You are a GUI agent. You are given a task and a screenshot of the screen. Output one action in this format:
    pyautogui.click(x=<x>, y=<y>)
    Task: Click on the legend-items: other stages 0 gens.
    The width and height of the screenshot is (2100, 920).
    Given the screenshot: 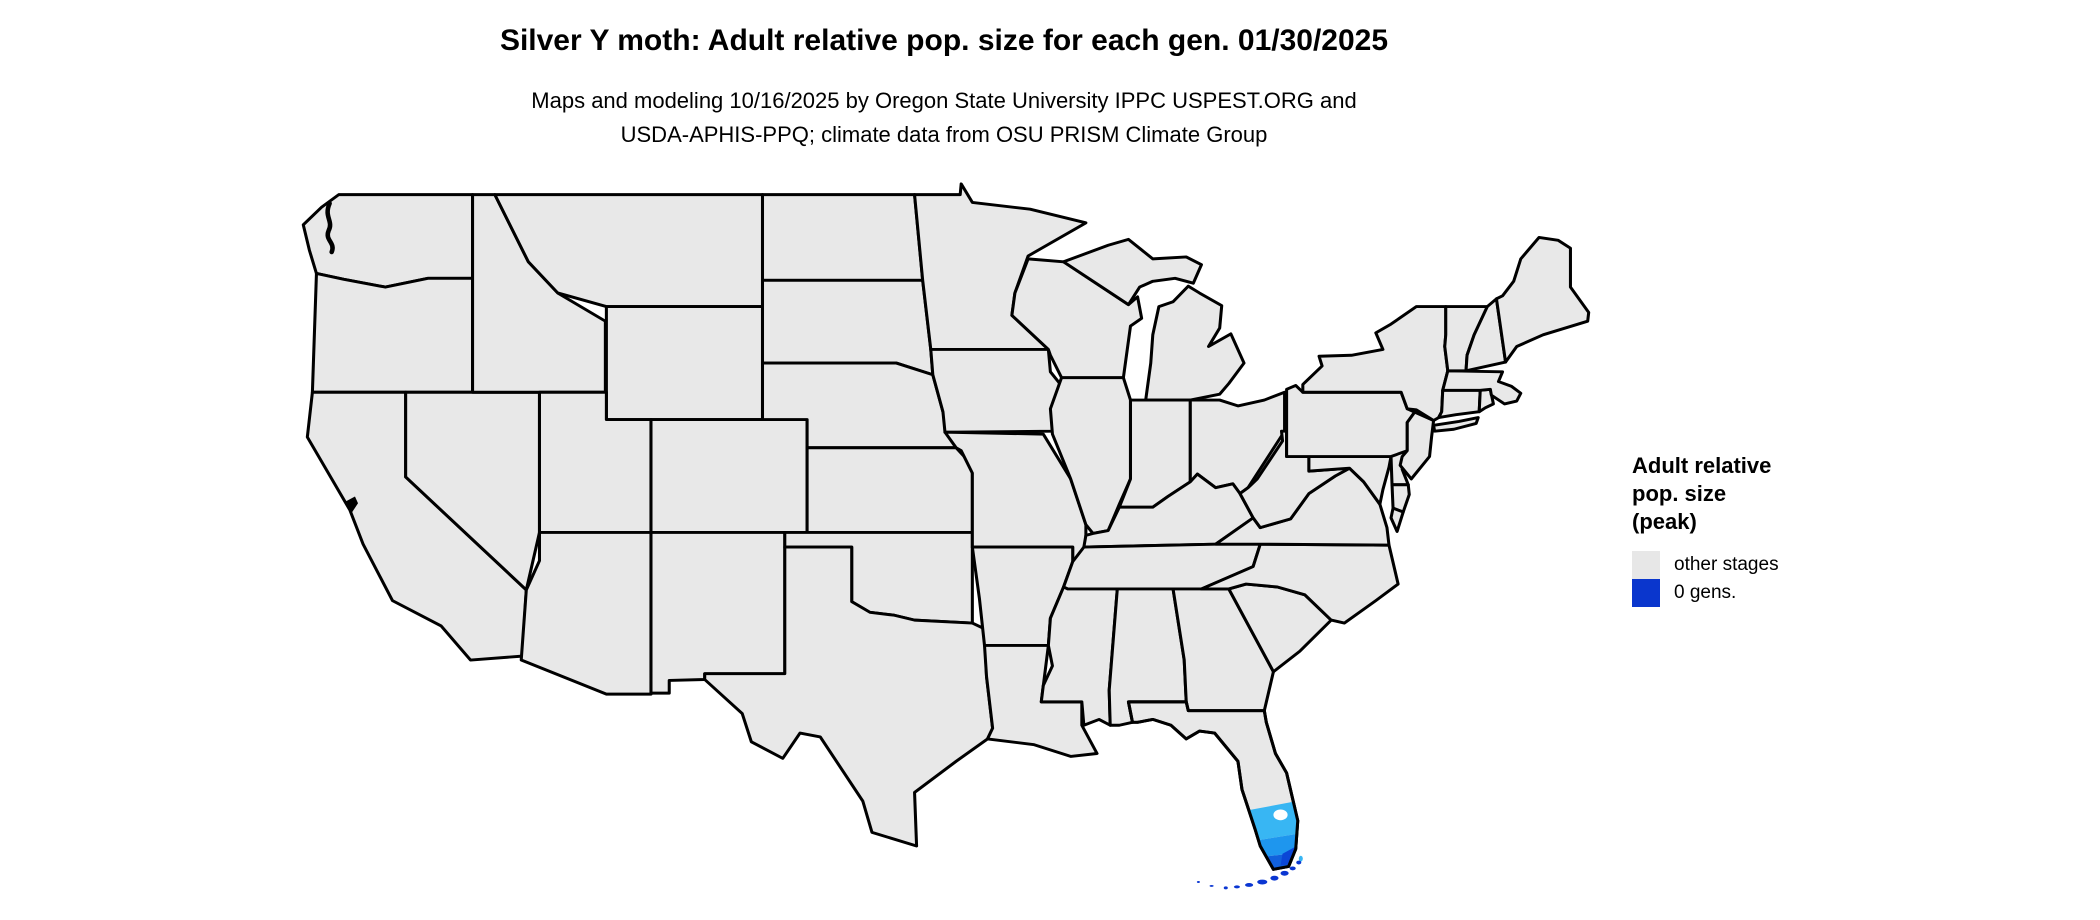 What is the action you would take?
    pyautogui.click(x=1782, y=579)
    